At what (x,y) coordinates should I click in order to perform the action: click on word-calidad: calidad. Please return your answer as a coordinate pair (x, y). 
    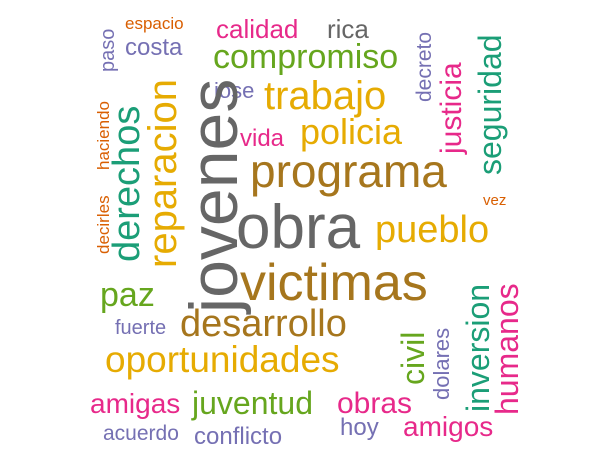
    Looking at the image, I should click on (257, 29).